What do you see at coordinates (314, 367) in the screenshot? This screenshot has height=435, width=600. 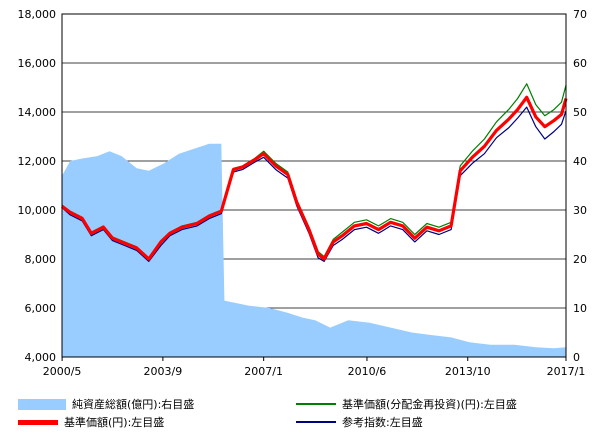 I see `x-axis: 2000/5 2003/9 2007/1 2010/6 2013/10 2017/1` at bounding box center [314, 367].